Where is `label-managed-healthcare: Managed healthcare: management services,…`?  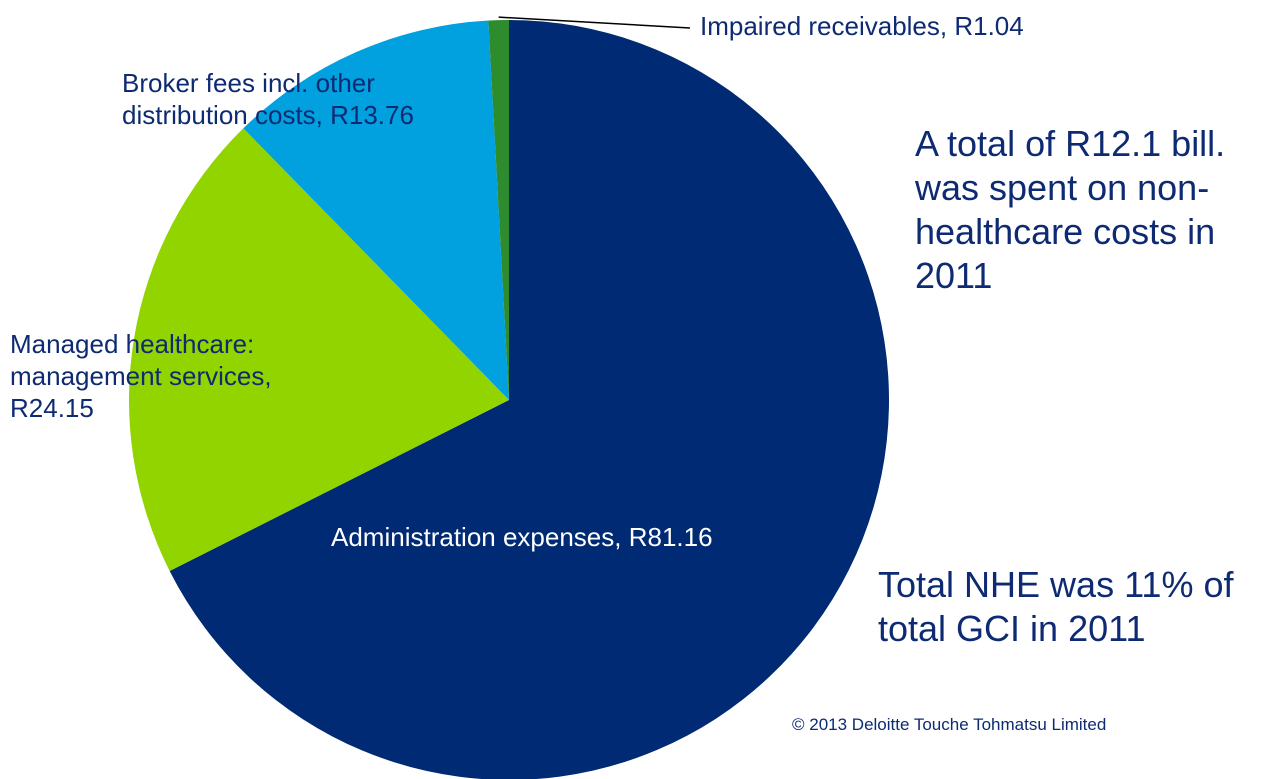 label-managed-healthcare: Managed healthcare: management services,… is located at coordinates (141, 376).